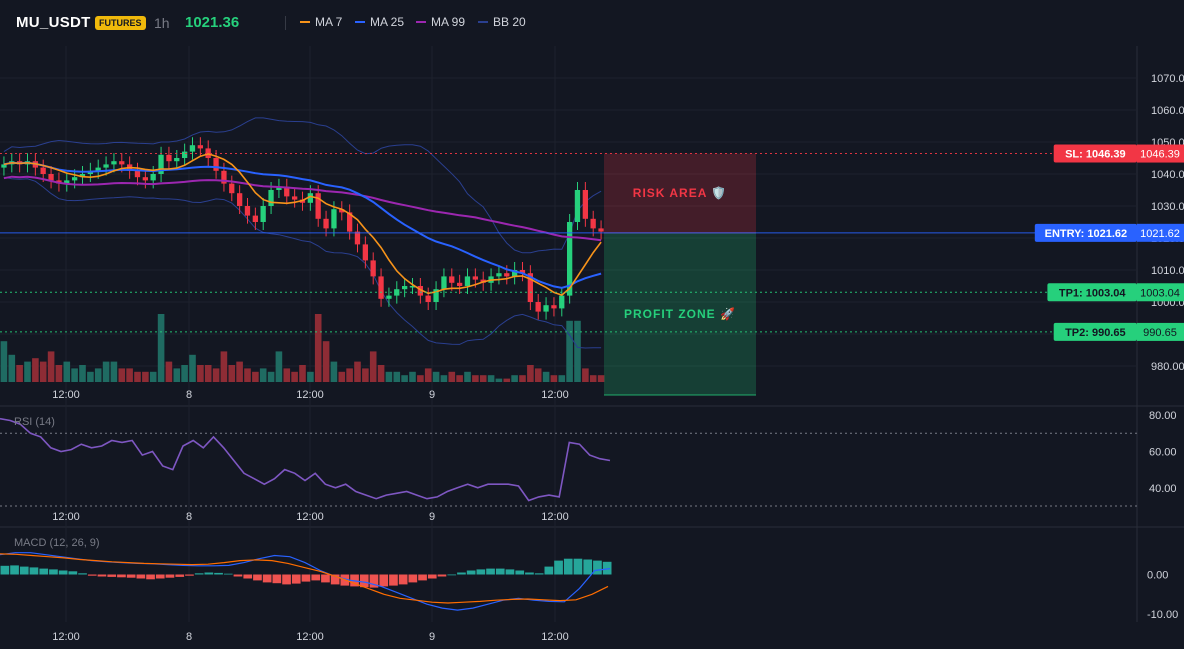 The height and width of the screenshot is (649, 1184). I want to click on ma99-line, so click(302, 208).